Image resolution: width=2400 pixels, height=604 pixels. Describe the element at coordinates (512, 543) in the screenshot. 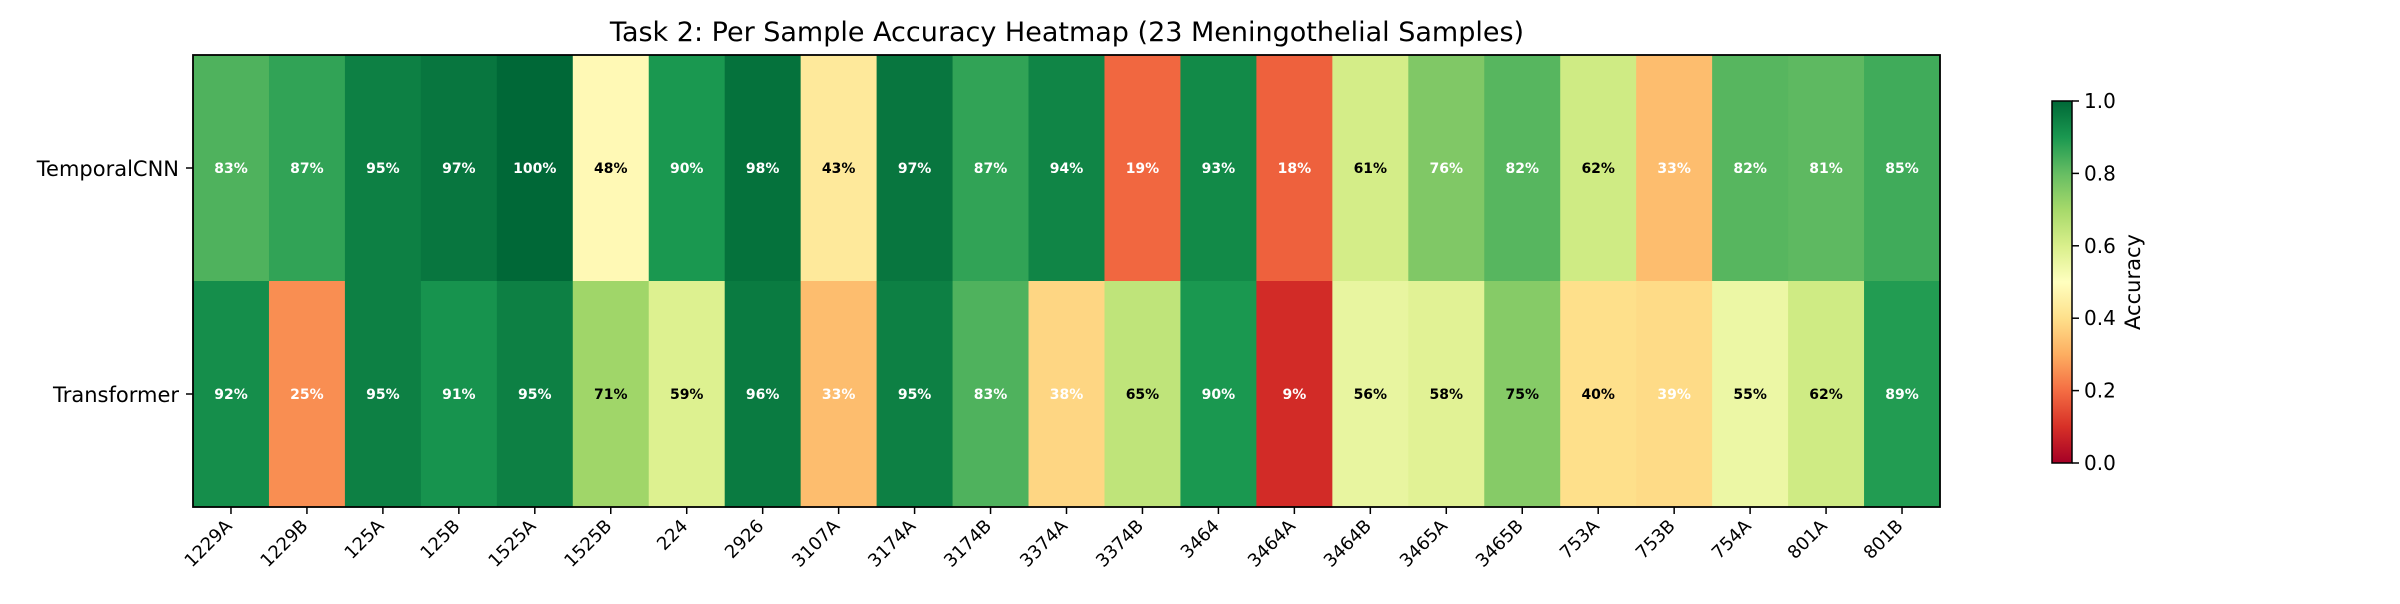

I see `x-tick-label: 1525A` at that location.